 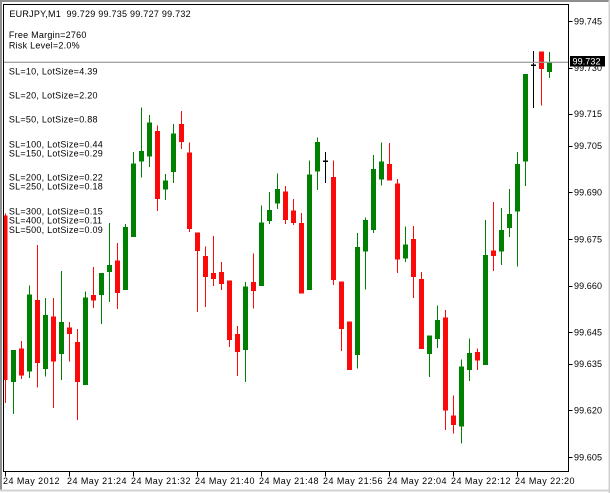 I want to click on svg-text: 24 May 2012, so click(x=31, y=481).